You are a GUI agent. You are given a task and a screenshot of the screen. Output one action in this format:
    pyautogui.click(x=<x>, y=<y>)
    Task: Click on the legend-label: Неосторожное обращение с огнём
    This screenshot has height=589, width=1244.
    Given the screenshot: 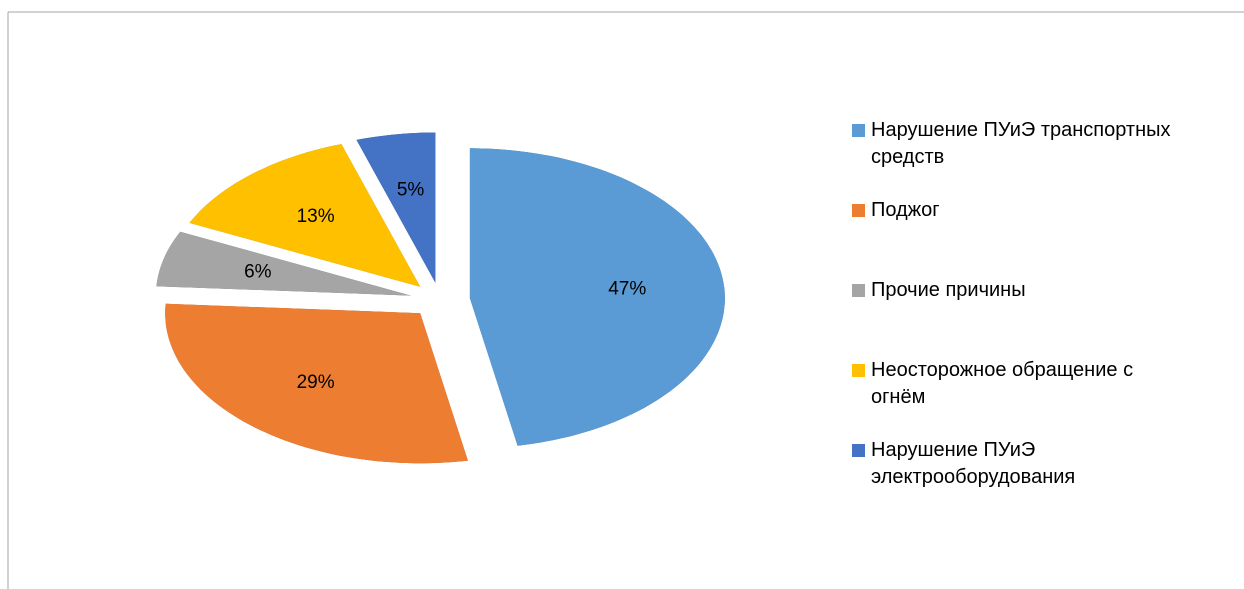 What is the action you would take?
    pyautogui.click(x=1002, y=383)
    